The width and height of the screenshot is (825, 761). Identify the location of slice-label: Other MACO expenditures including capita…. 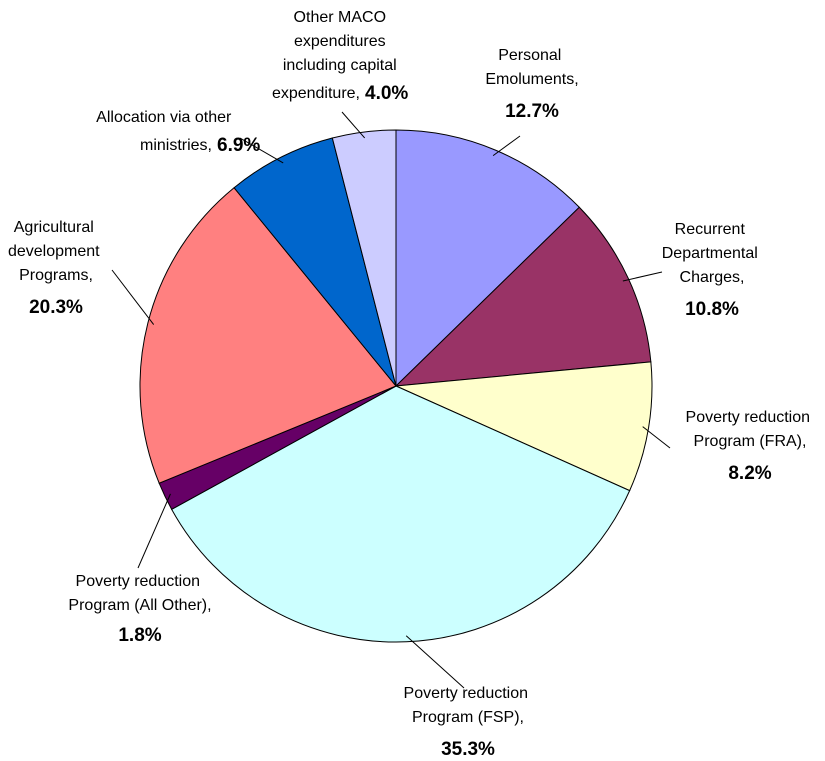
(336, 55).